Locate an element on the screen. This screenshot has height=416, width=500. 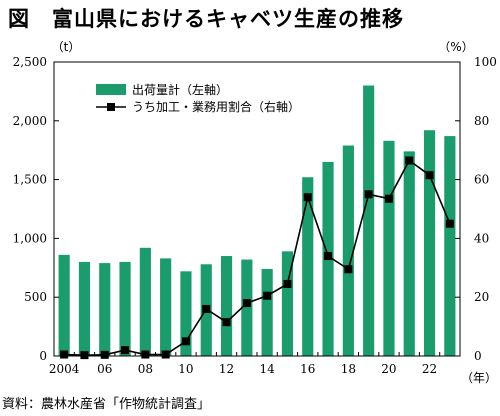
legend-bar-swatch is located at coordinates (111, 89).